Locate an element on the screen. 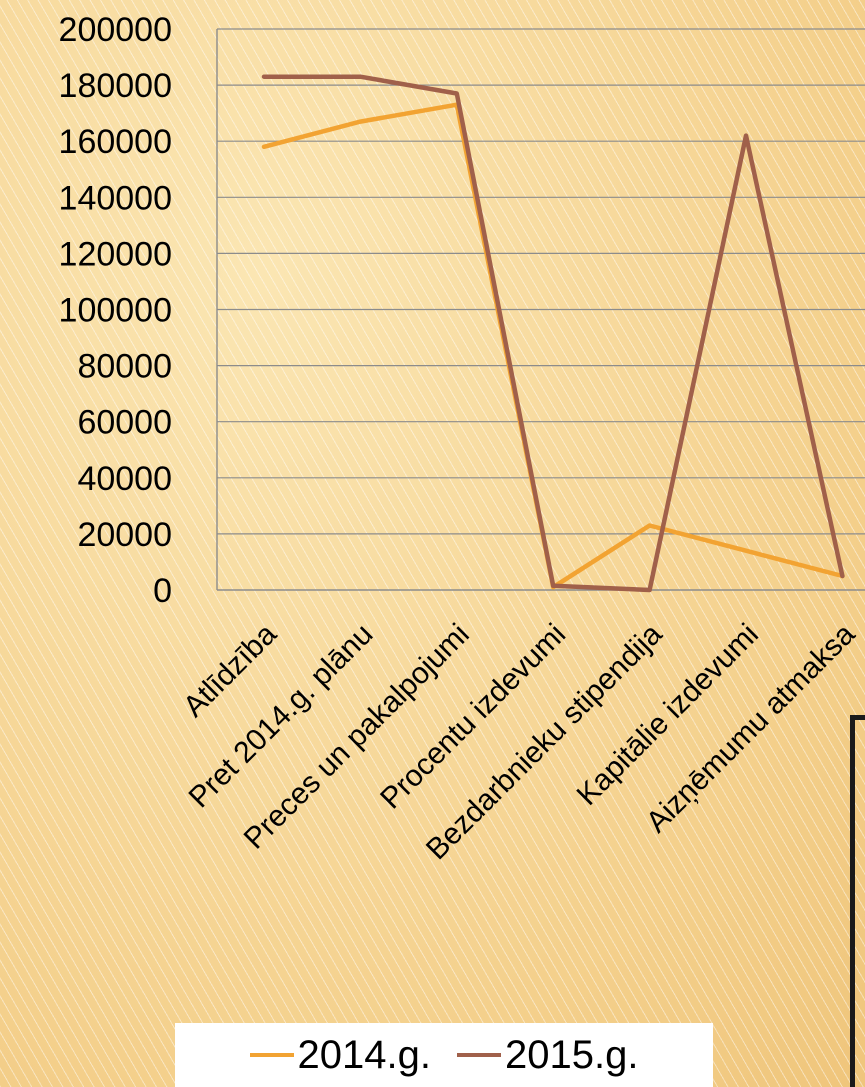 The height and width of the screenshot is (1087, 865). legend-item-2014: 2014.g. is located at coordinates (340, 1055).